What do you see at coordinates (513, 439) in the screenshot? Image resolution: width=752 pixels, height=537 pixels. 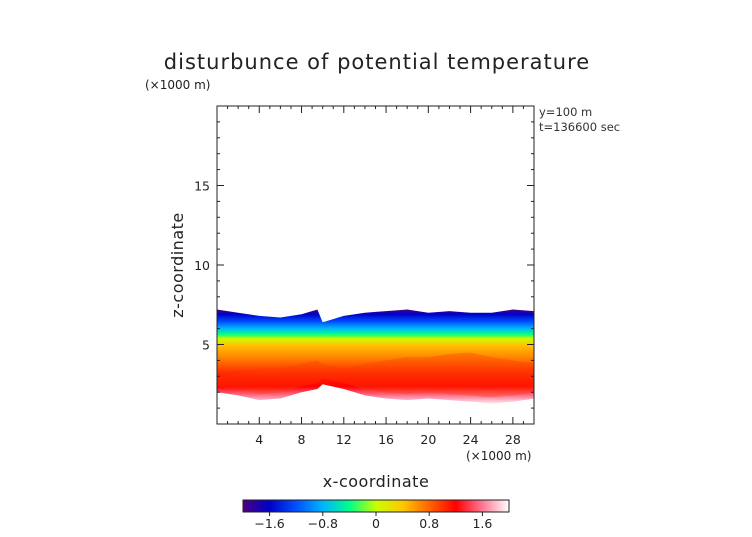 I see `x-tick-label: 28` at bounding box center [513, 439].